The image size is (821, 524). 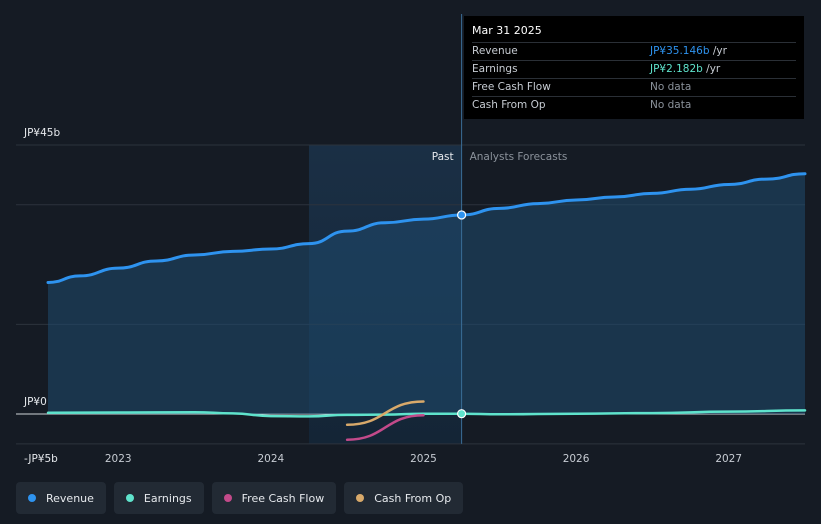 I want to click on x-tick-label: 2027, so click(x=728, y=459).